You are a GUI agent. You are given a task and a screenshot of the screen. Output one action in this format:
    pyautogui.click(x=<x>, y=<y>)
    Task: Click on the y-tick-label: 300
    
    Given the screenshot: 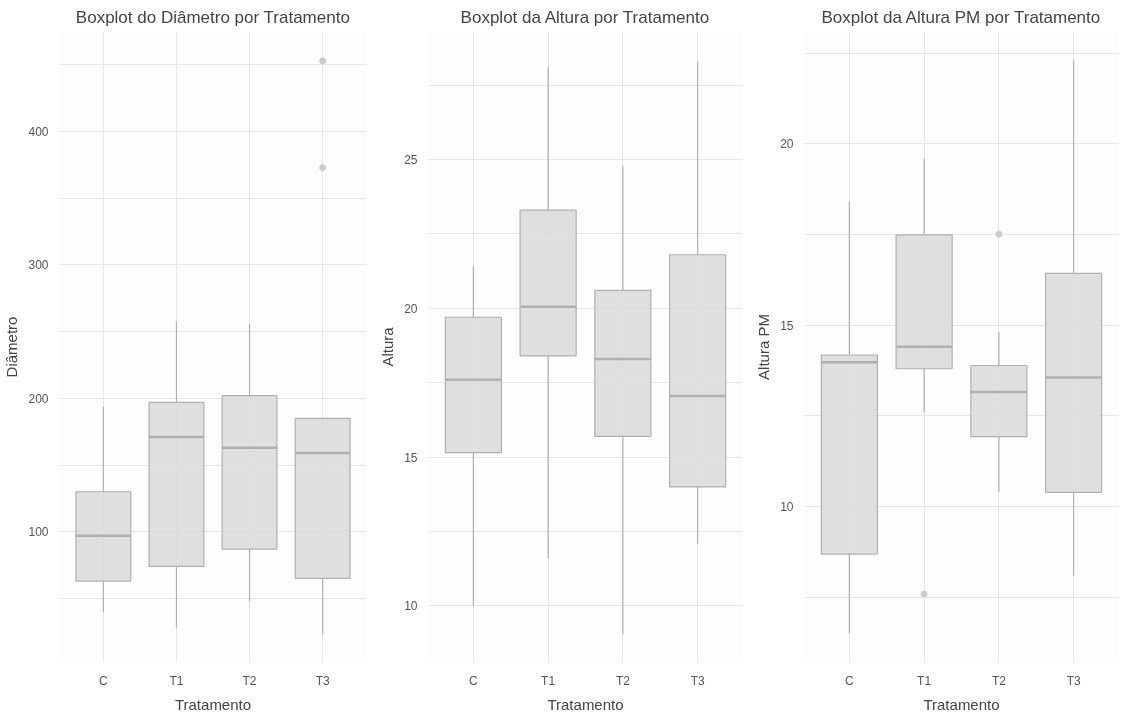 What is the action you would take?
    pyautogui.click(x=38, y=265)
    